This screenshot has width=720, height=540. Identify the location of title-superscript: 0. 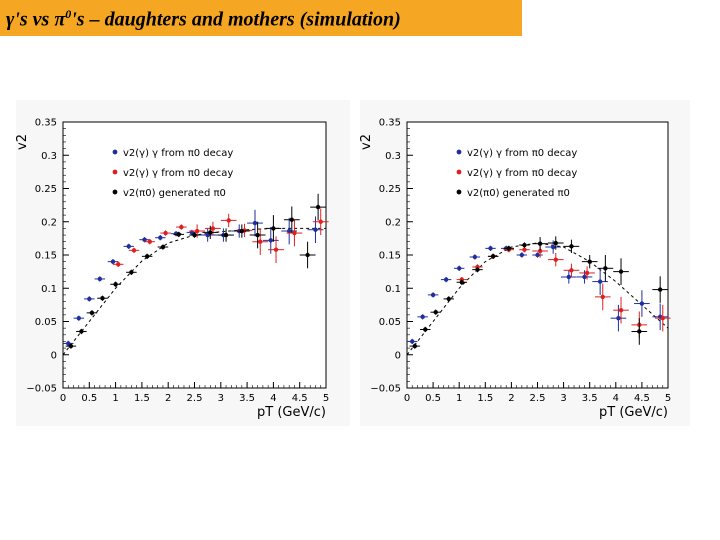
(68, 14).